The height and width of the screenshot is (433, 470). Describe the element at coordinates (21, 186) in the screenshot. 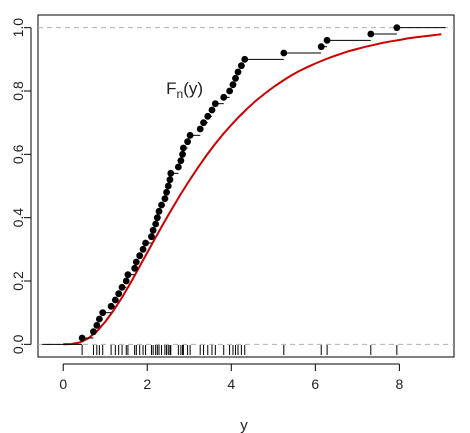

I see `y-axis: 0.0 0.2 0.4 0.6 0.8 1.0` at that location.